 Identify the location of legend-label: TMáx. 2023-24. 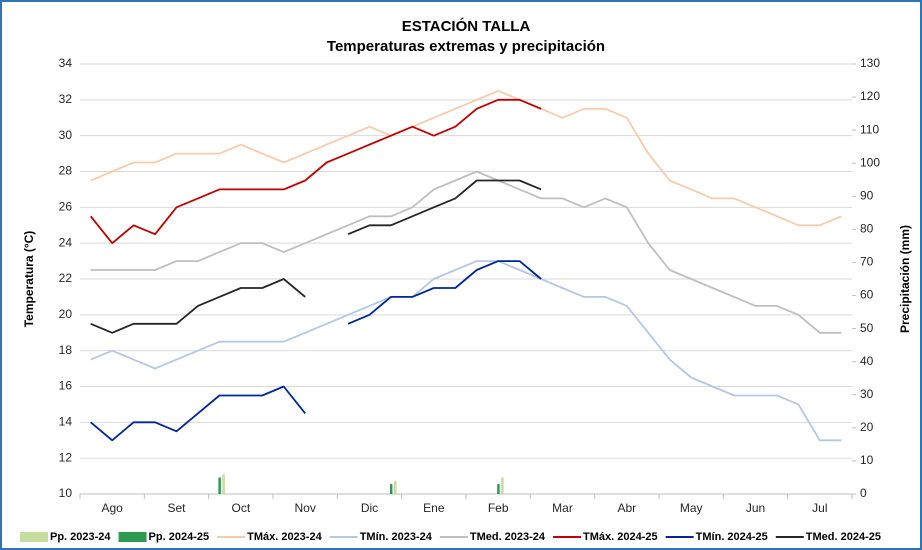
(284, 537).